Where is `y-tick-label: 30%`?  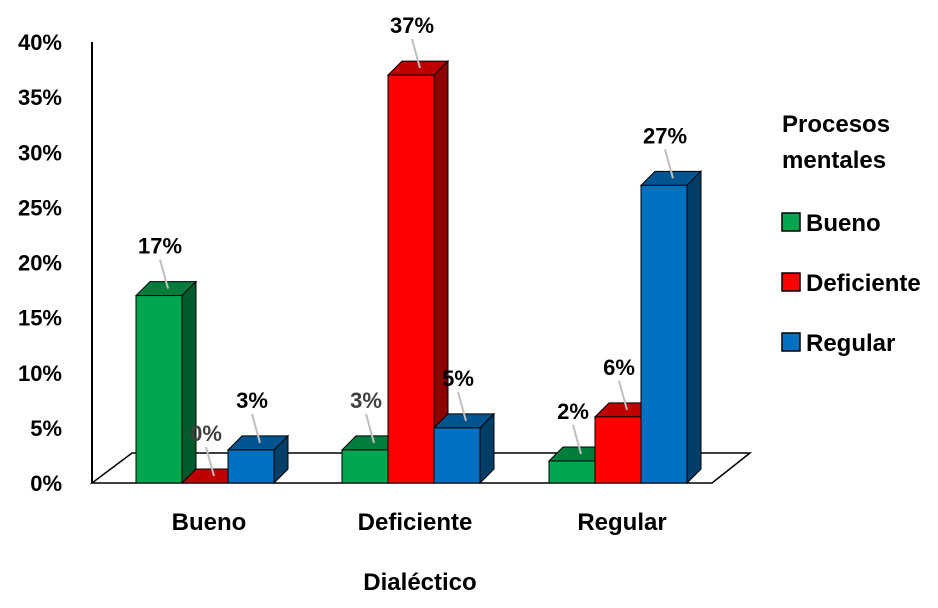
y-tick-label: 30% is located at coordinates (40, 152).